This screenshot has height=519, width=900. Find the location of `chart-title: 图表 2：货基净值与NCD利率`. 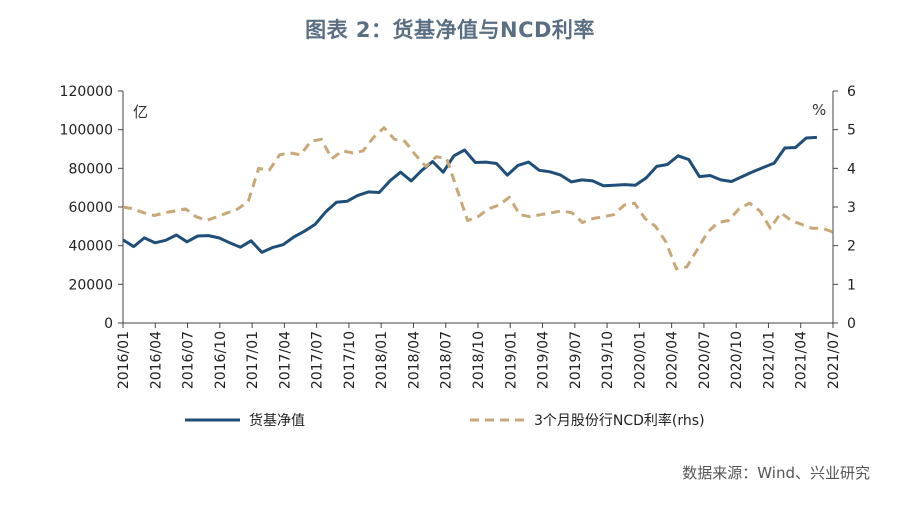

chart-title: 图表 2：货基净值与NCD利率 is located at coordinates (450, 30).